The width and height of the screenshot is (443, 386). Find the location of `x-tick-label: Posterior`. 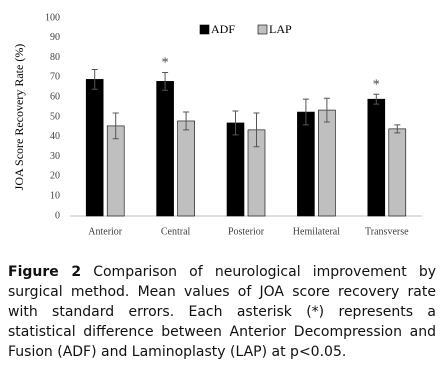

x-tick-label: Posterior is located at coordinates (246, 231).